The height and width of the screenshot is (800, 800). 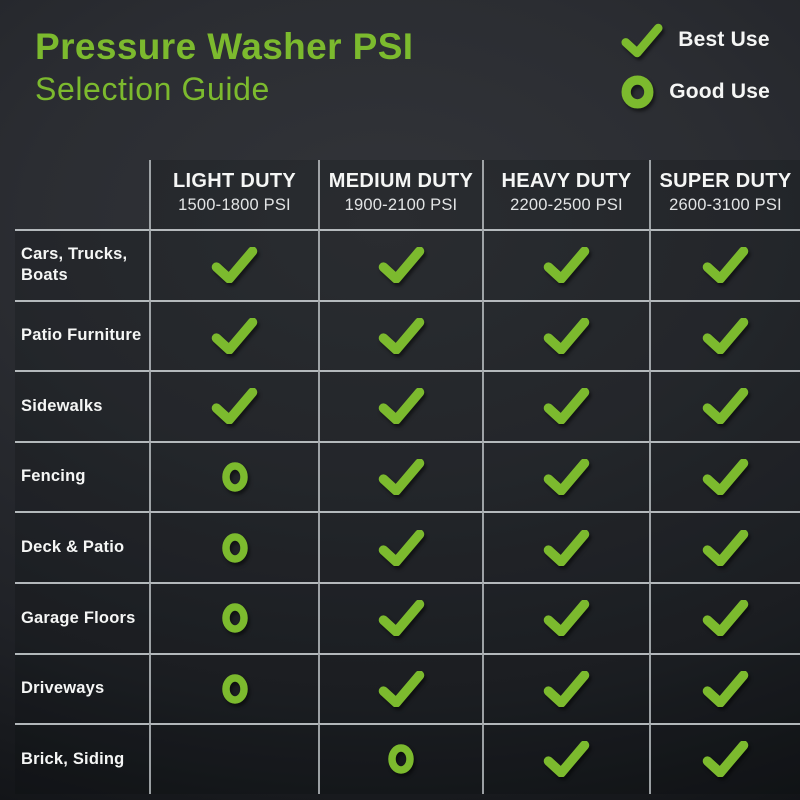 What do you see at coordinates (233, 194) in the screenshot?
I see `column-header: LIGHT DUTY 1500-1800 PSI` at bounding box center [233, 194].